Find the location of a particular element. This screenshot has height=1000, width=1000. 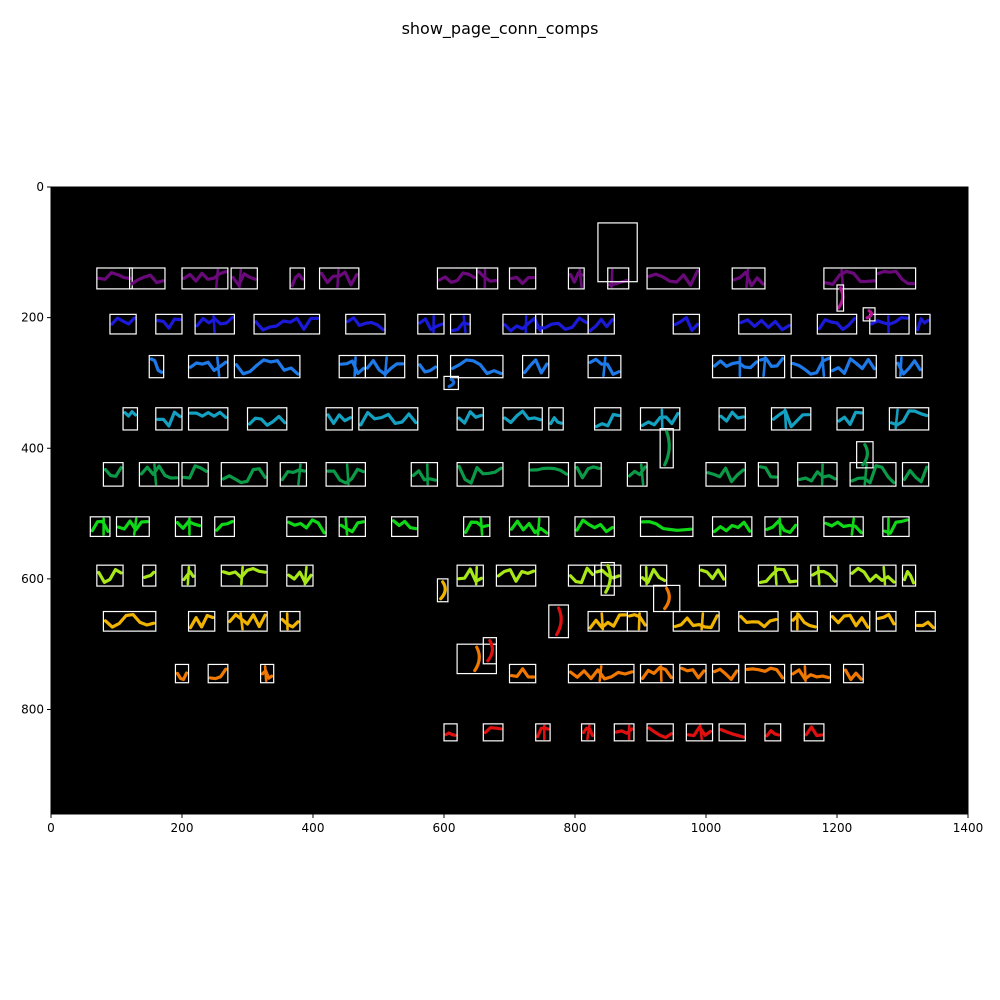

component-9-1-bbox is located at coordinates (182, 673).